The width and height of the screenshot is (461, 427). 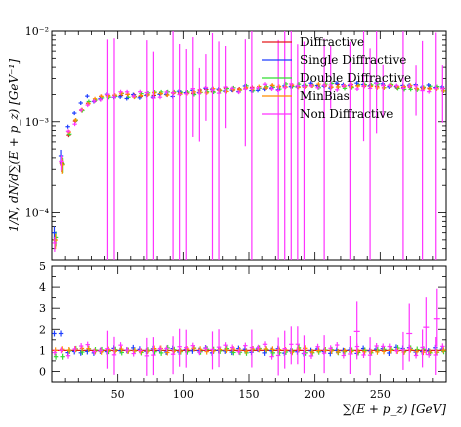 What do you see at coordinates (37, 122) in the screenshot?
I see `y-tick-label-main: 10⁻³` at bounding box center [37, 122].